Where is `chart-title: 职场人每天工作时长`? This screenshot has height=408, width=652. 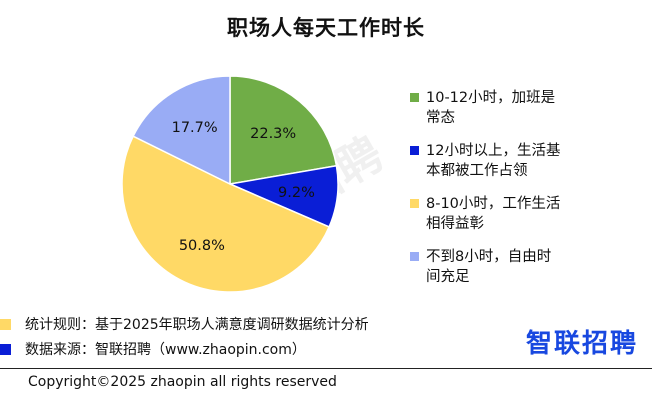
chart-title: 职场人每天工作时长 is located at coordinates (326, 28).